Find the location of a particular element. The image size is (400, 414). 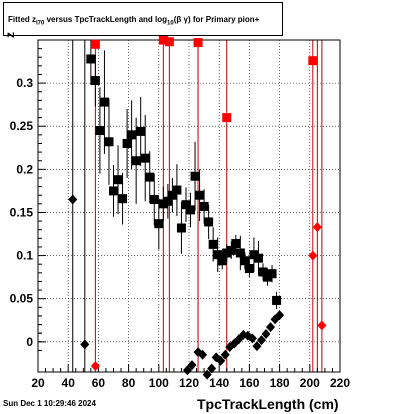

y-tick-label: 0.05 is located at coordinates (22, 299).